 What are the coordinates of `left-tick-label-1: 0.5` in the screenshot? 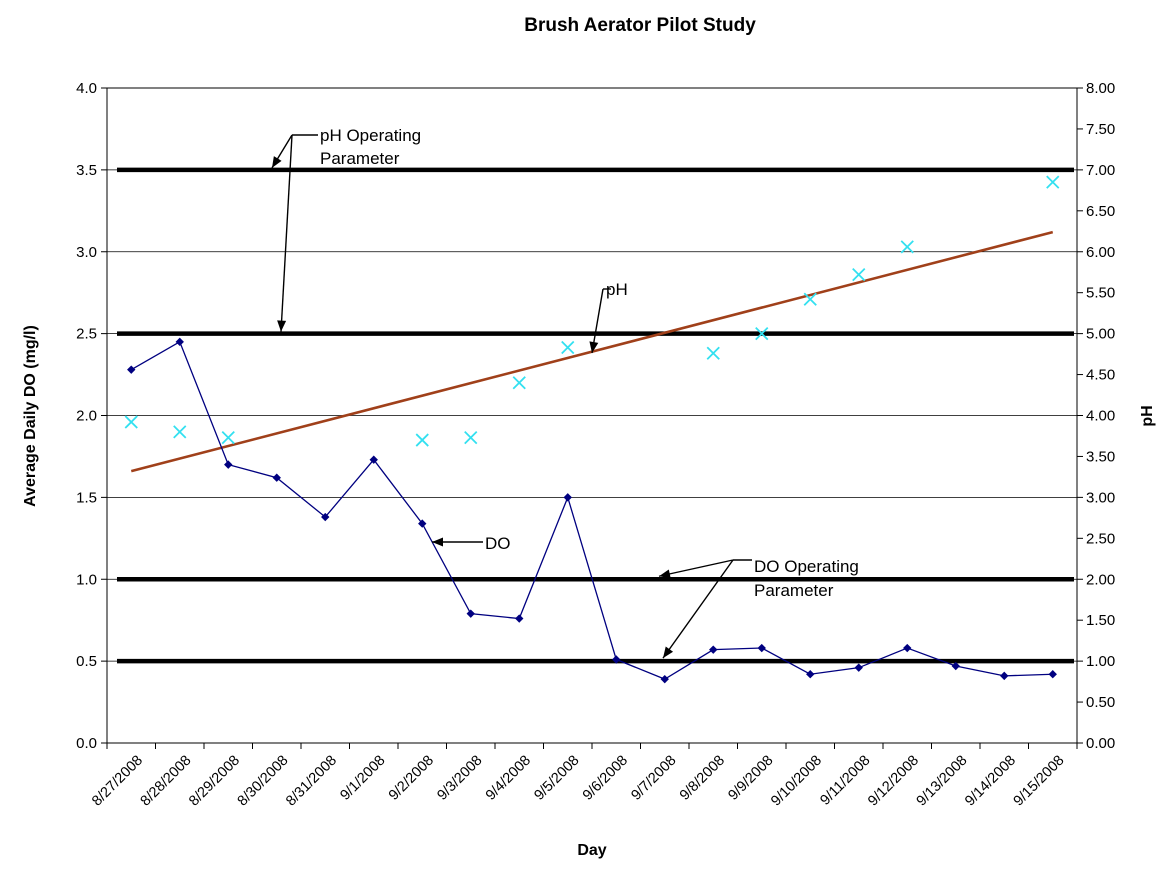 It's located at (86, 661).